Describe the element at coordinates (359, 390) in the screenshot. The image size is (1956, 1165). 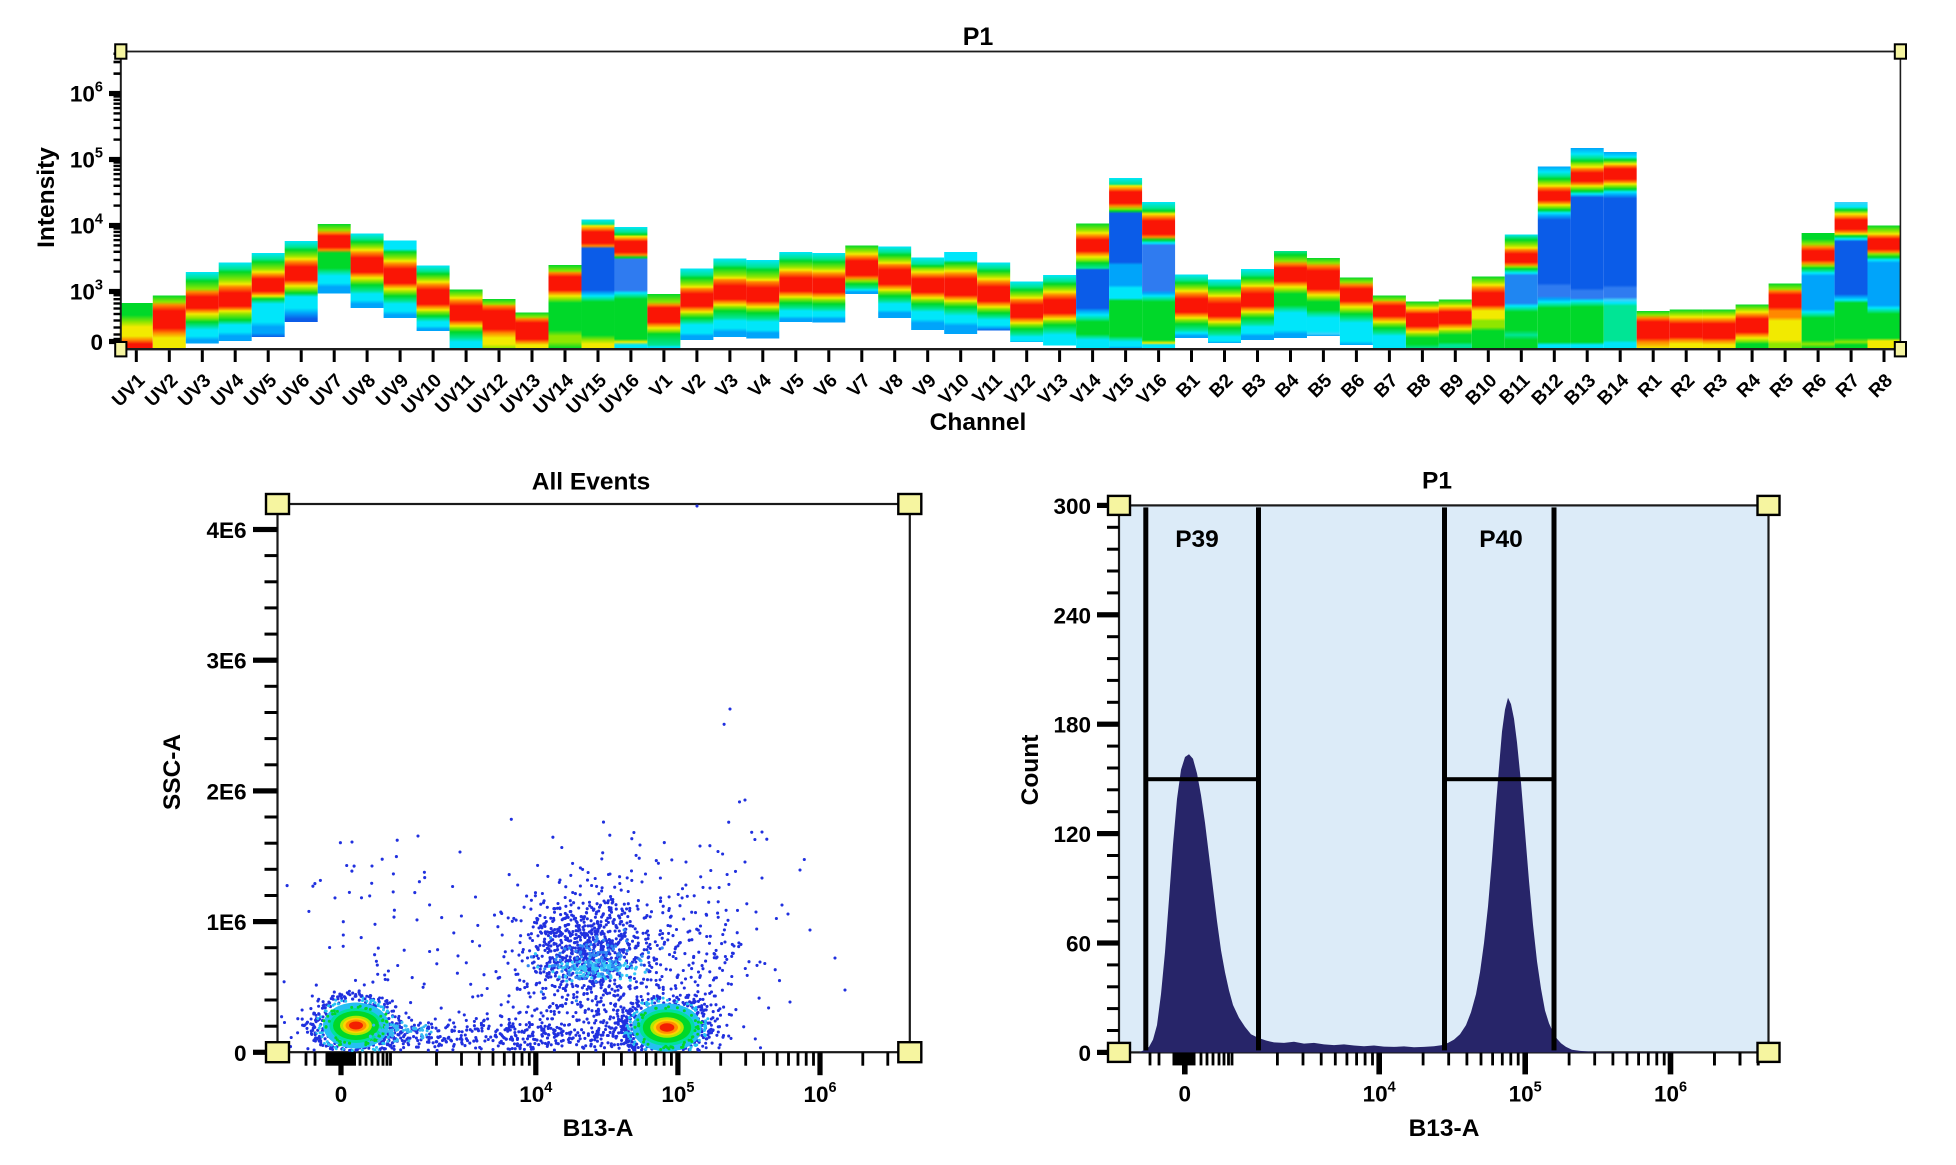
I see `svg-text: UV8` at that location.